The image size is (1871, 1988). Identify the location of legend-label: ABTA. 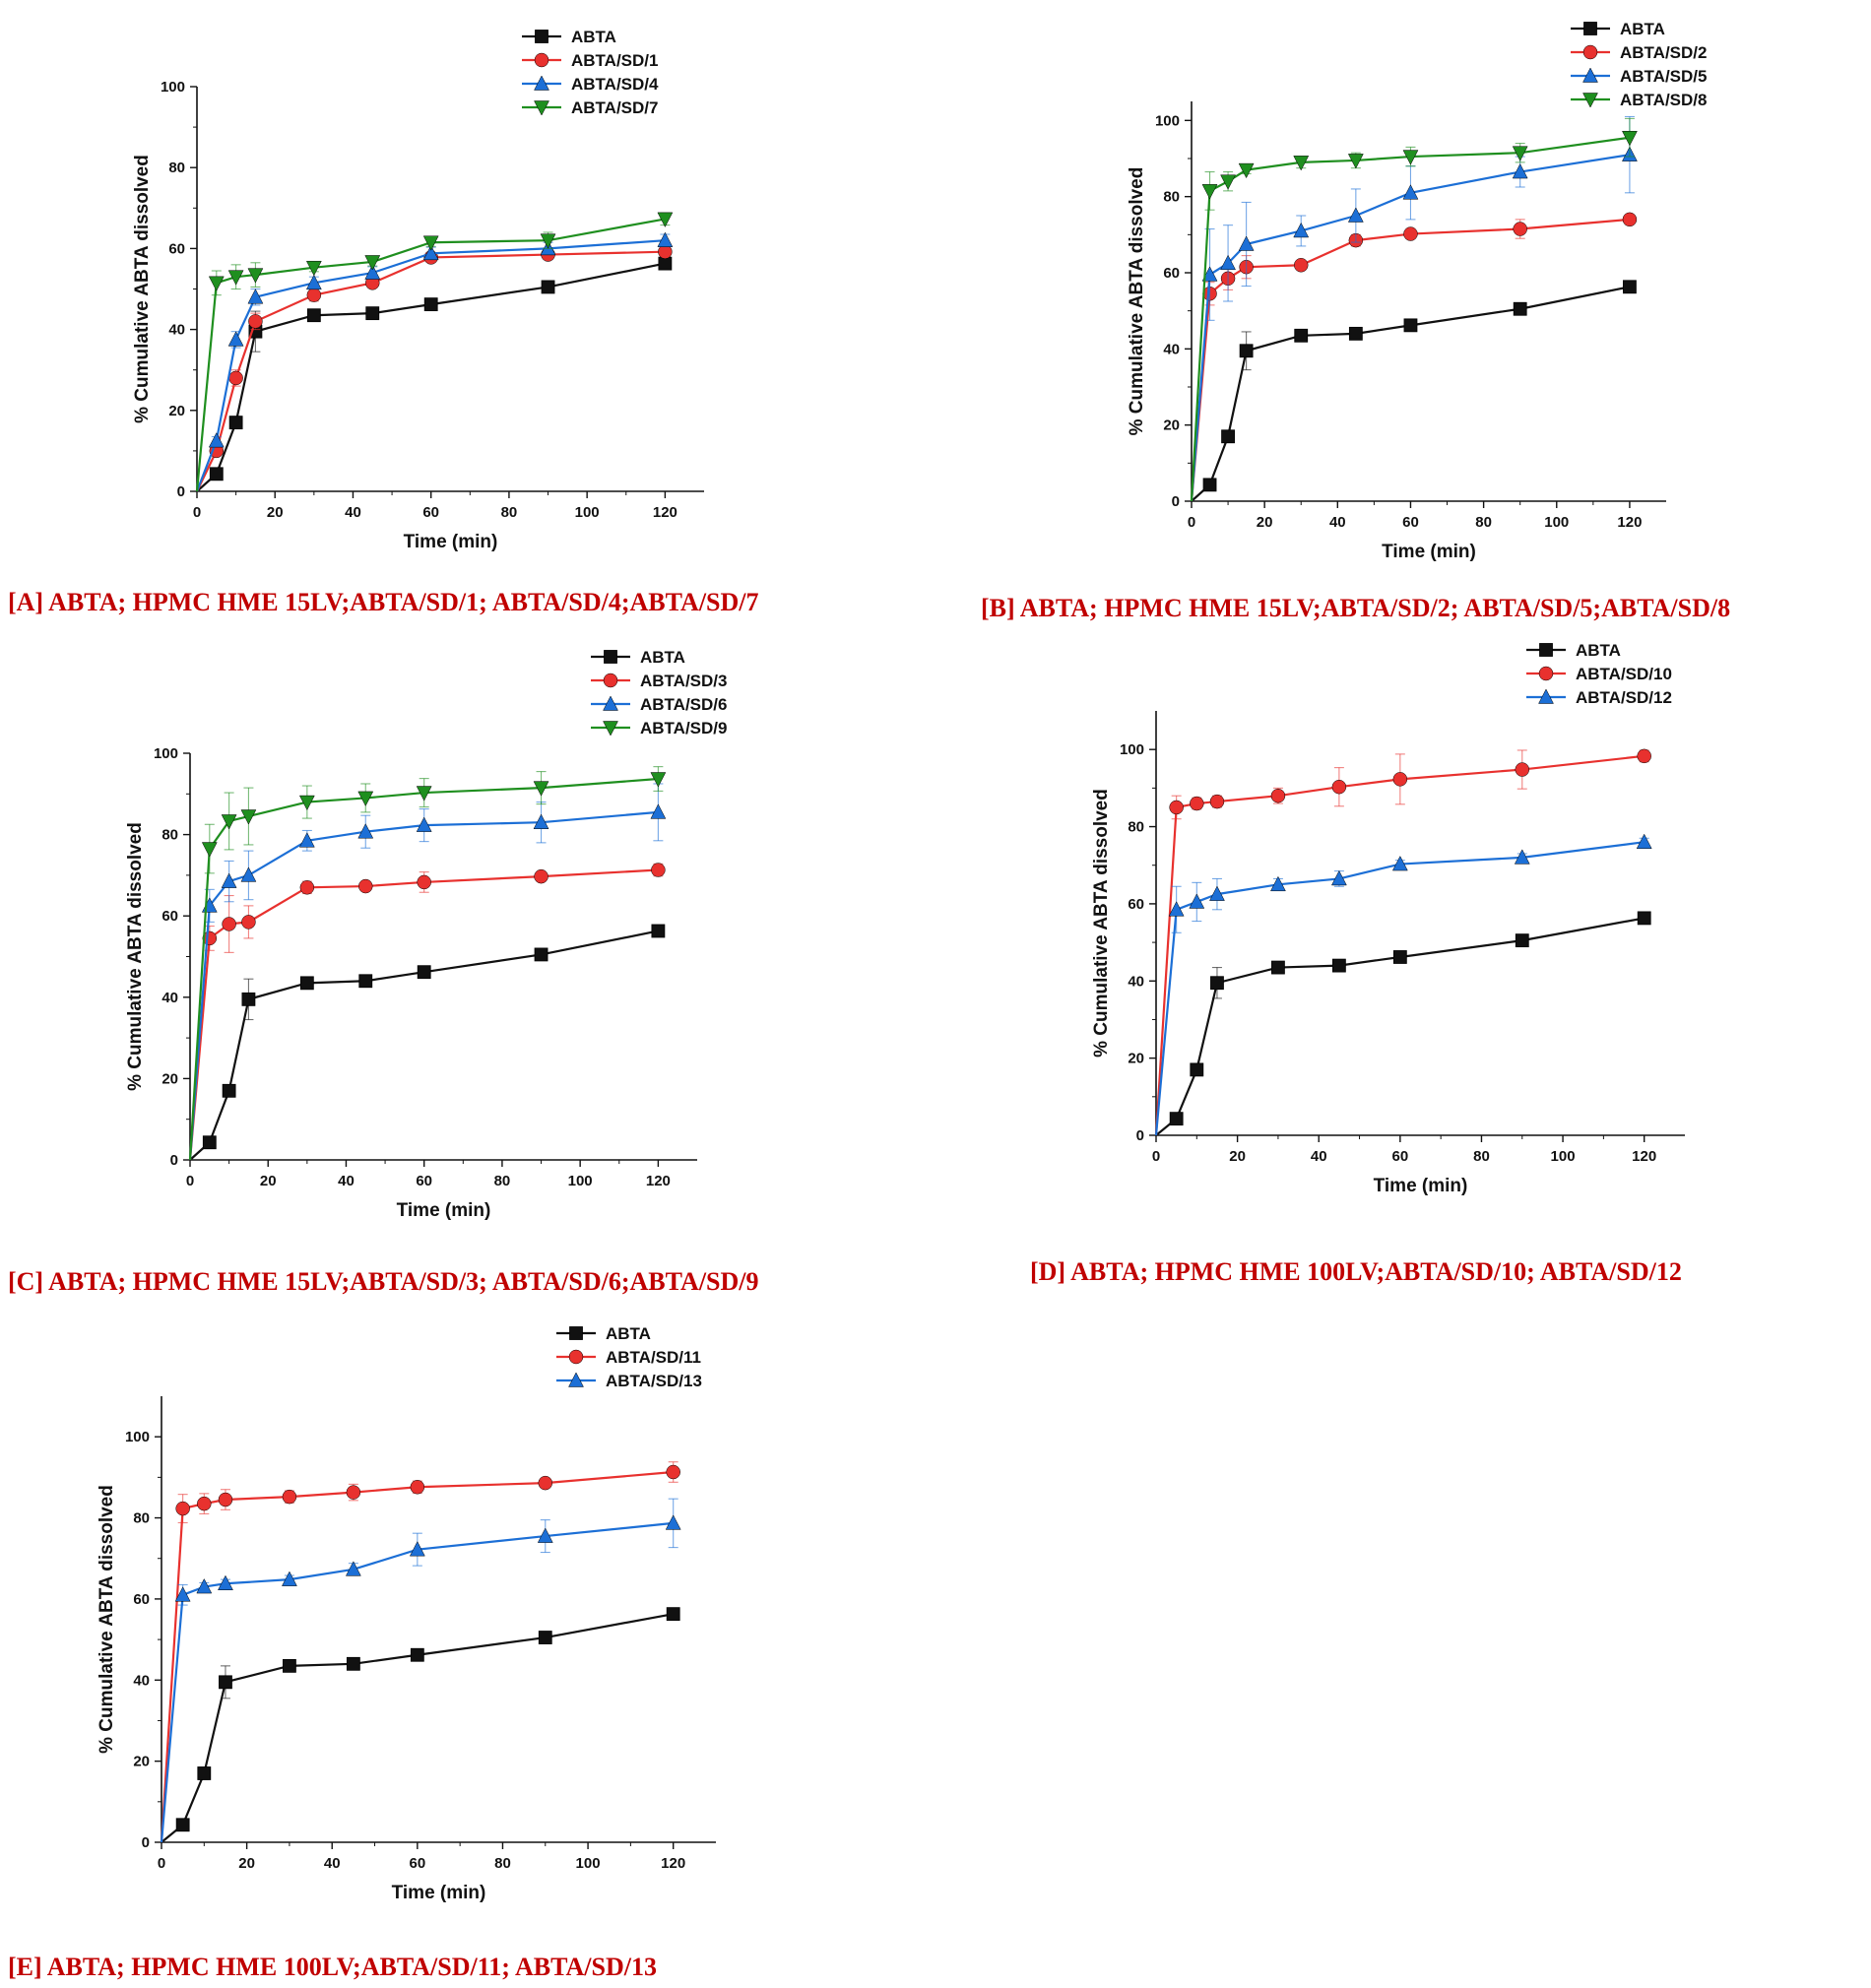
(628, 1333).